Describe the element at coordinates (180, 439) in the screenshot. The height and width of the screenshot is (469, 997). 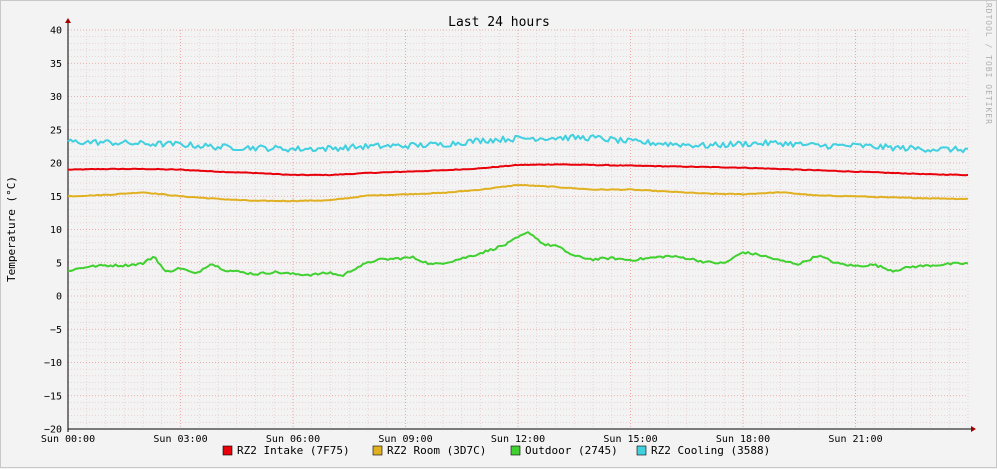
I see `x-tick-label: Sun 03:00` at that location.